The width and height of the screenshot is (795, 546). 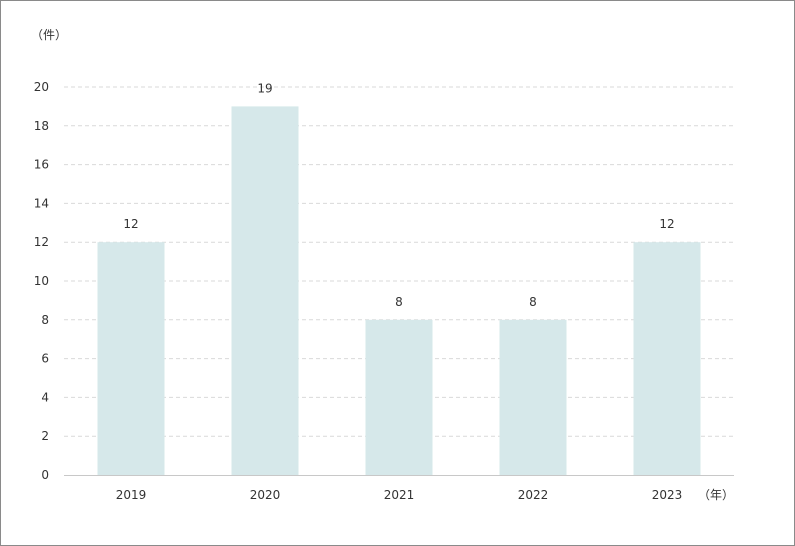 I want to click on y-tick-label: 10, so click(x=41, y=281).